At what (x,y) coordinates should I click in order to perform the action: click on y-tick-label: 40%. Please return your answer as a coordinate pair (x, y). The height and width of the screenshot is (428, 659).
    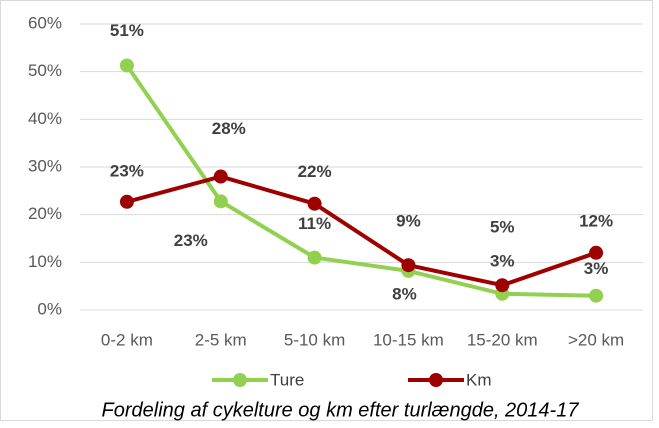
    Looking at the image, I should click on (45, 118).